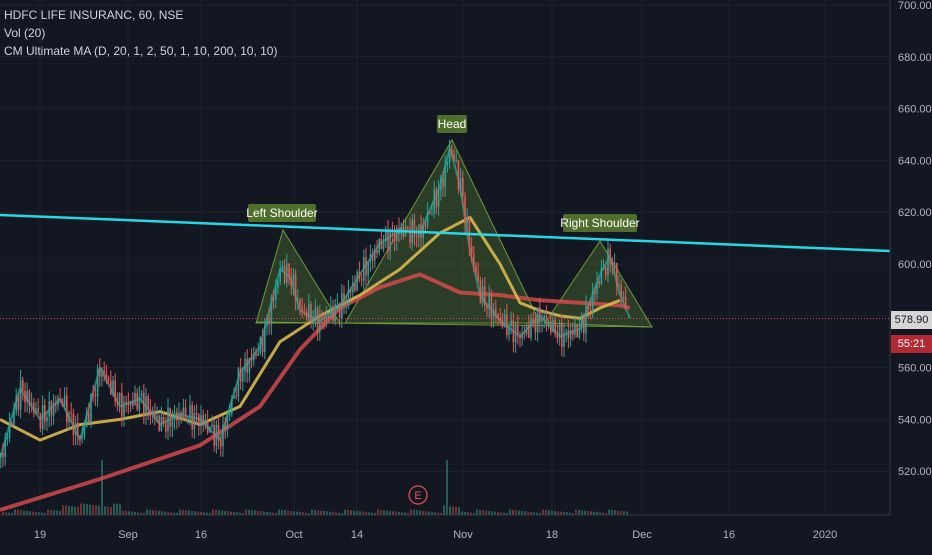  Describe the element at coordinates (25, 33) in the screenshot. I see `legend-volume: Vol (20)` at that location.